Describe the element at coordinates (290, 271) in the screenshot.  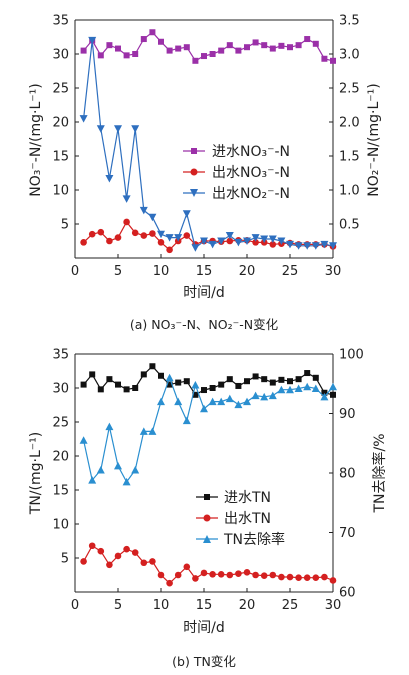
I see `chart-a-x-tick-label: 25` at that location.